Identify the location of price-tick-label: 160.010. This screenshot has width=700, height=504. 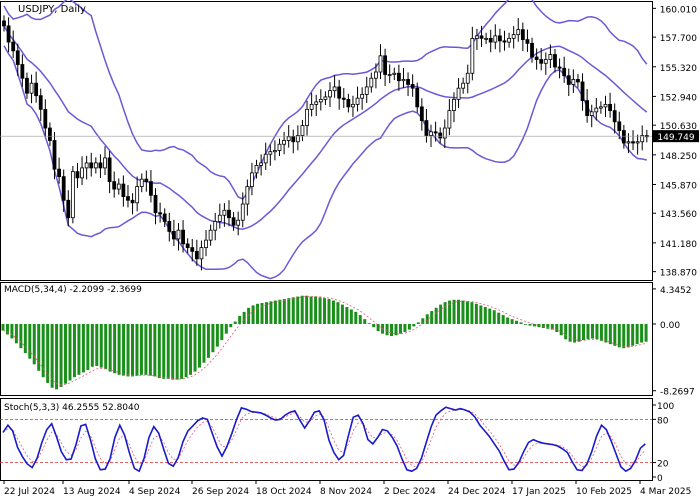
(678, 10).